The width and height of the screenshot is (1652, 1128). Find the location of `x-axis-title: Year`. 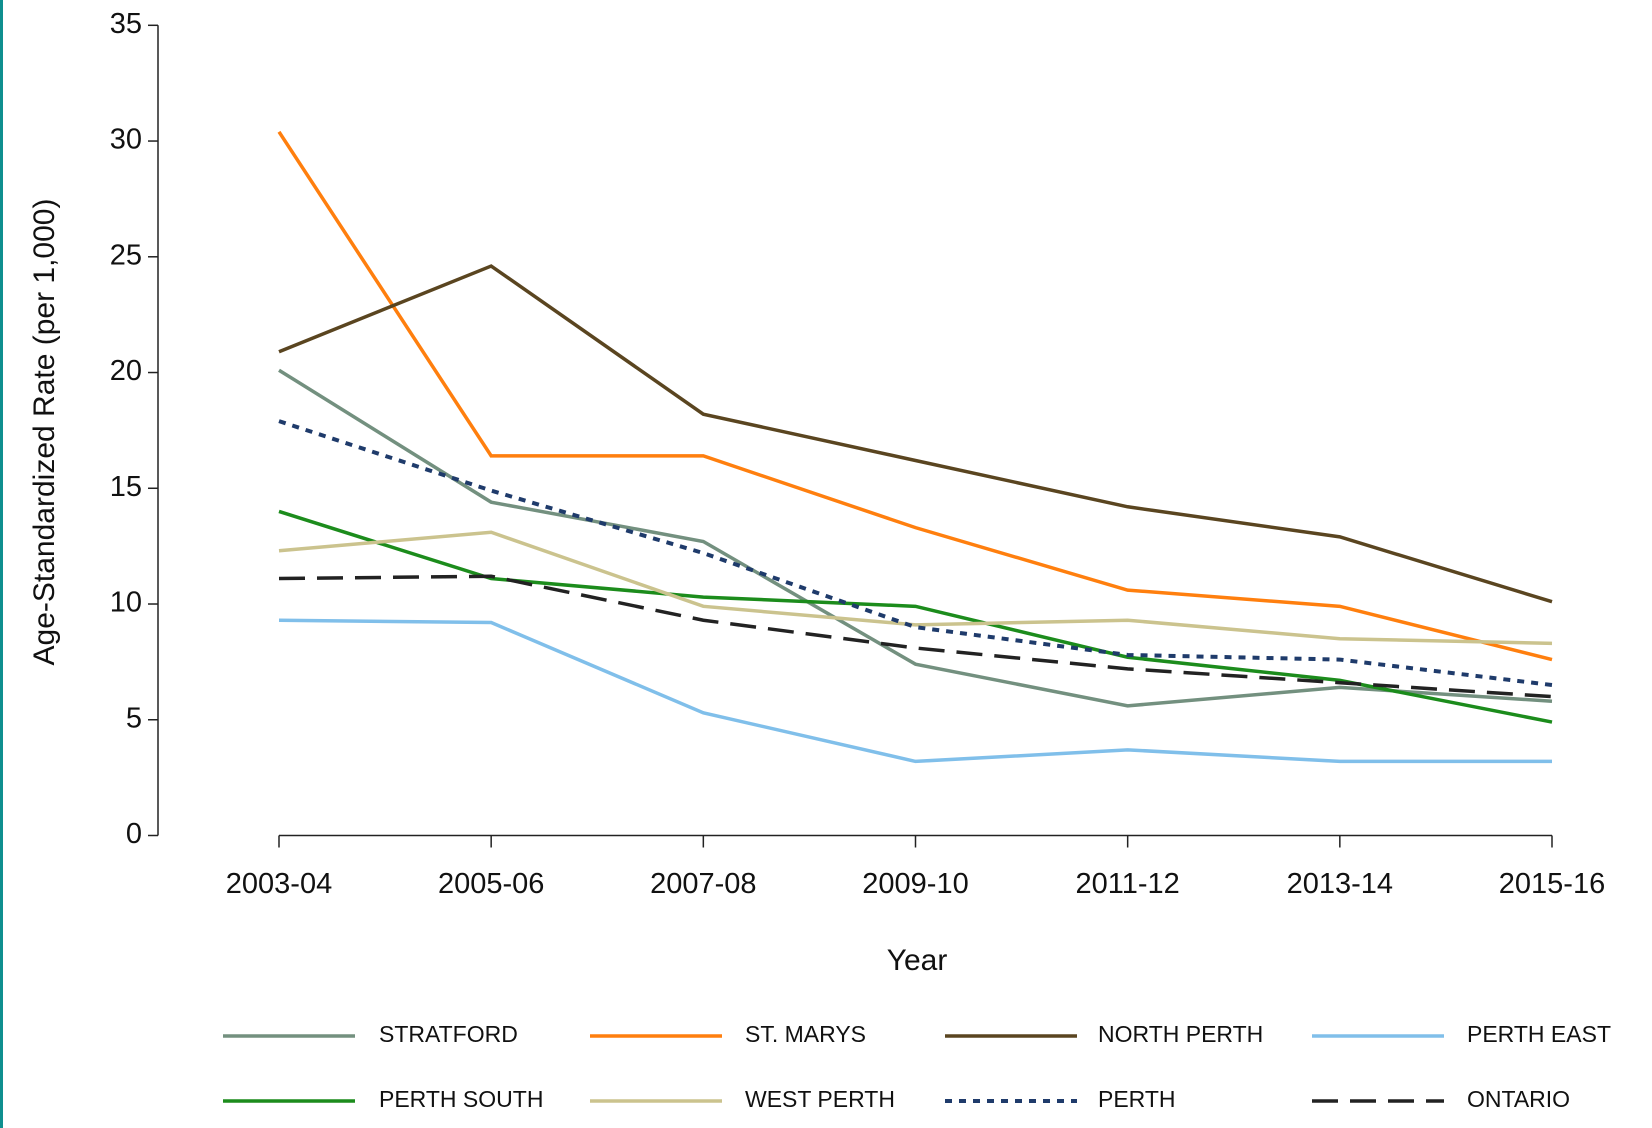

x-axis-title: Year is located at coordinates (917, 960).